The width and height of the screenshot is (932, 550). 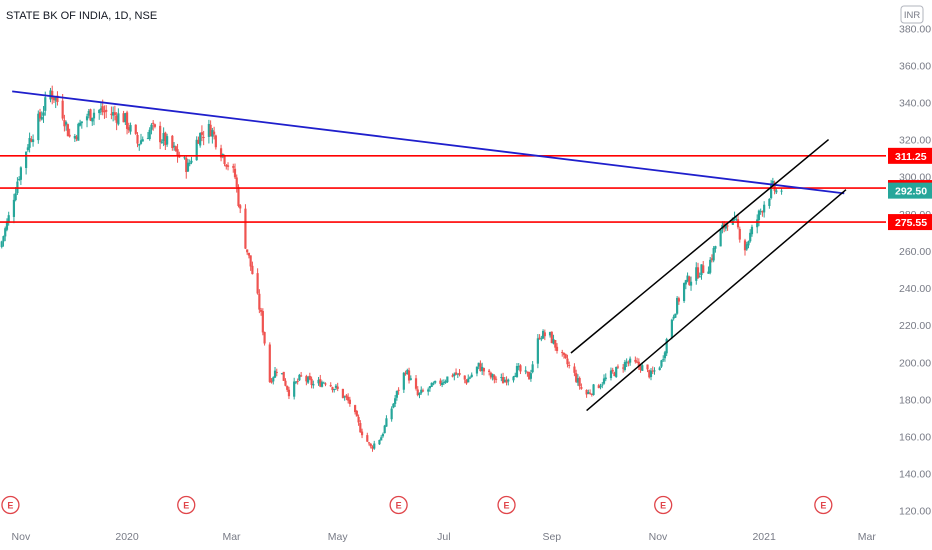 I want to click on currency-badge: INR, so click(x=912, y=14).